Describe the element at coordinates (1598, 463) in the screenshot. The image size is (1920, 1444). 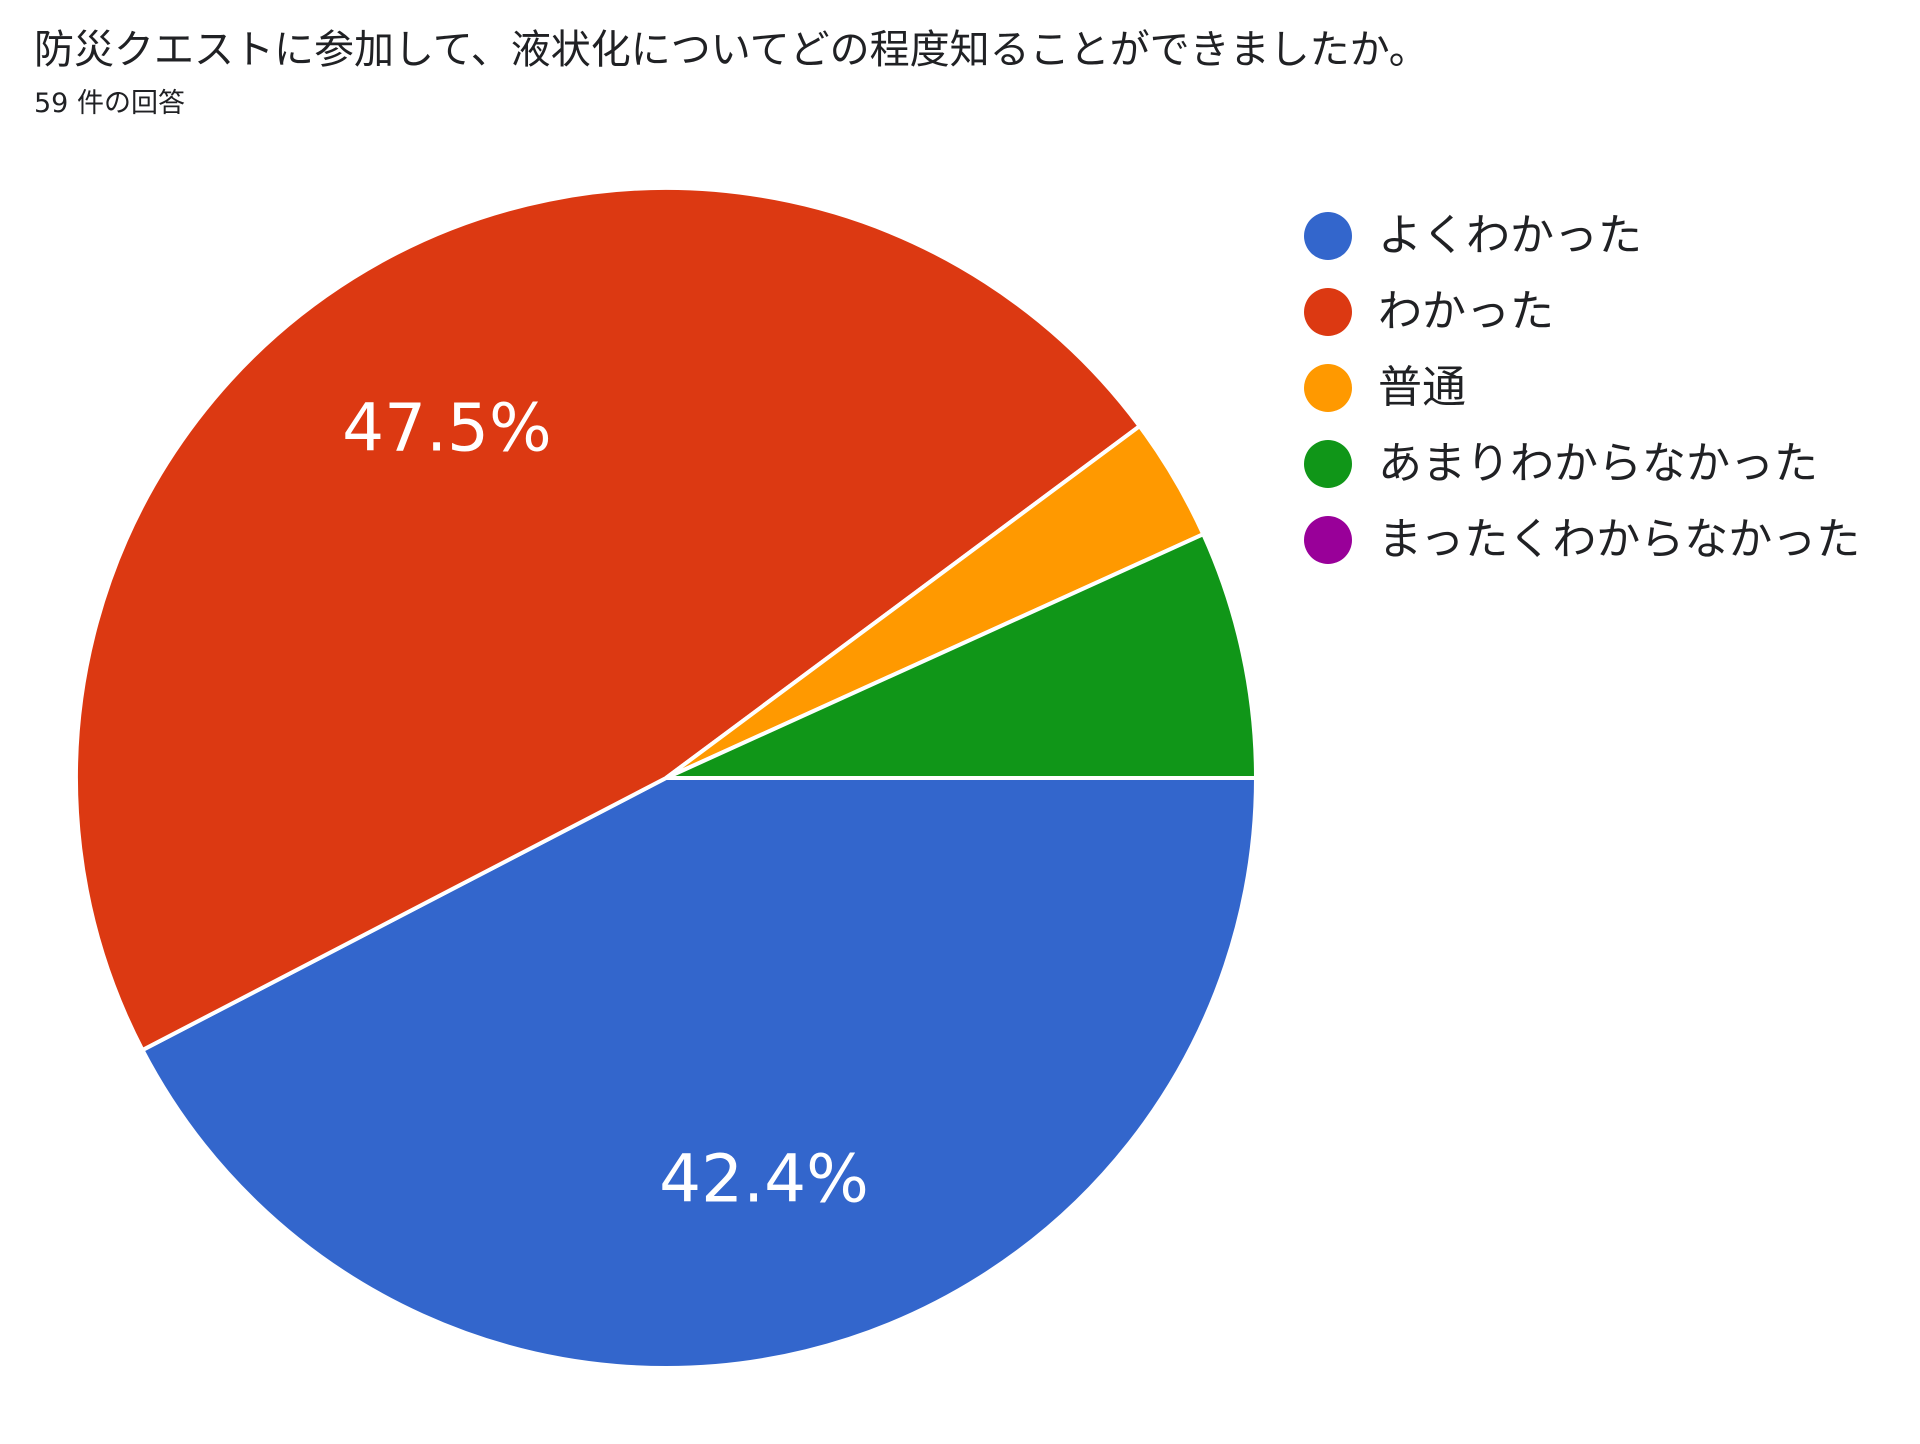
I see `legend-label-4: あまりわからなかった` at that location.